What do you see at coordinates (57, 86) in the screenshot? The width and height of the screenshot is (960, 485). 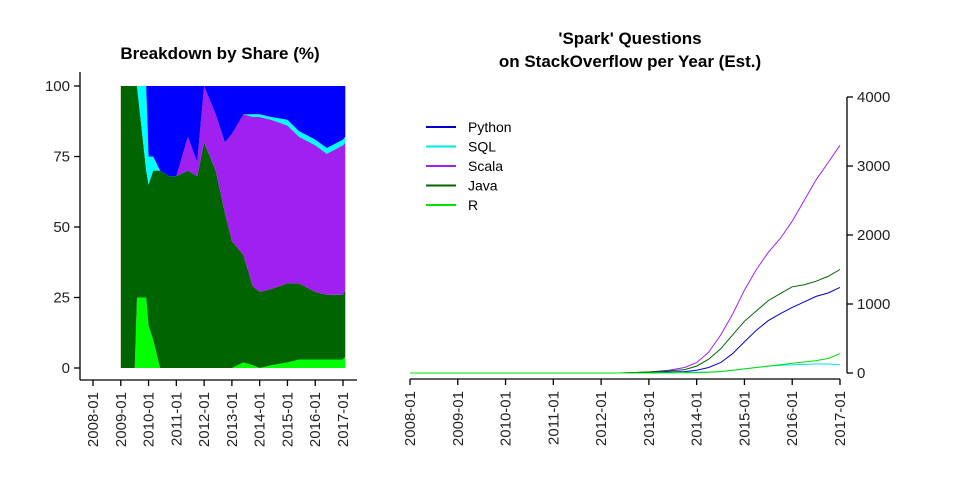 I see `left-y-tick-label: 100` at bounding box center [57, 86].